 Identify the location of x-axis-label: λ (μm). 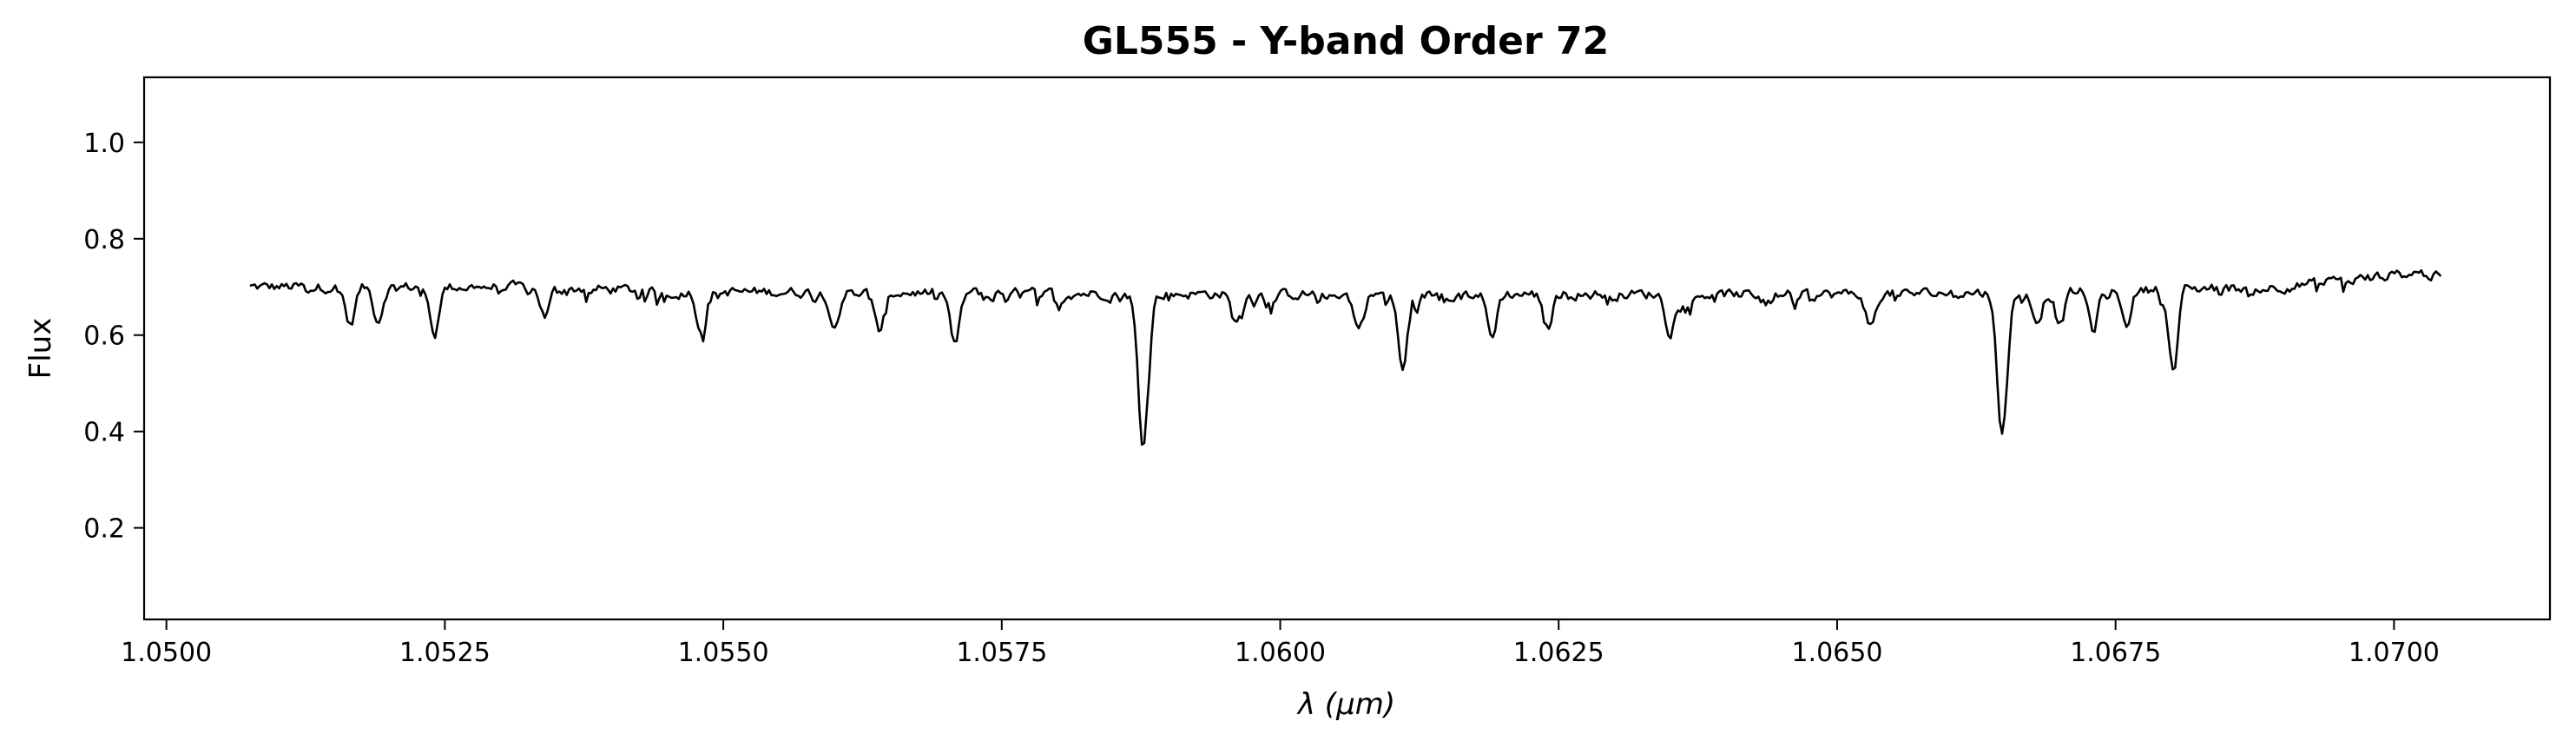
(1345, 704).